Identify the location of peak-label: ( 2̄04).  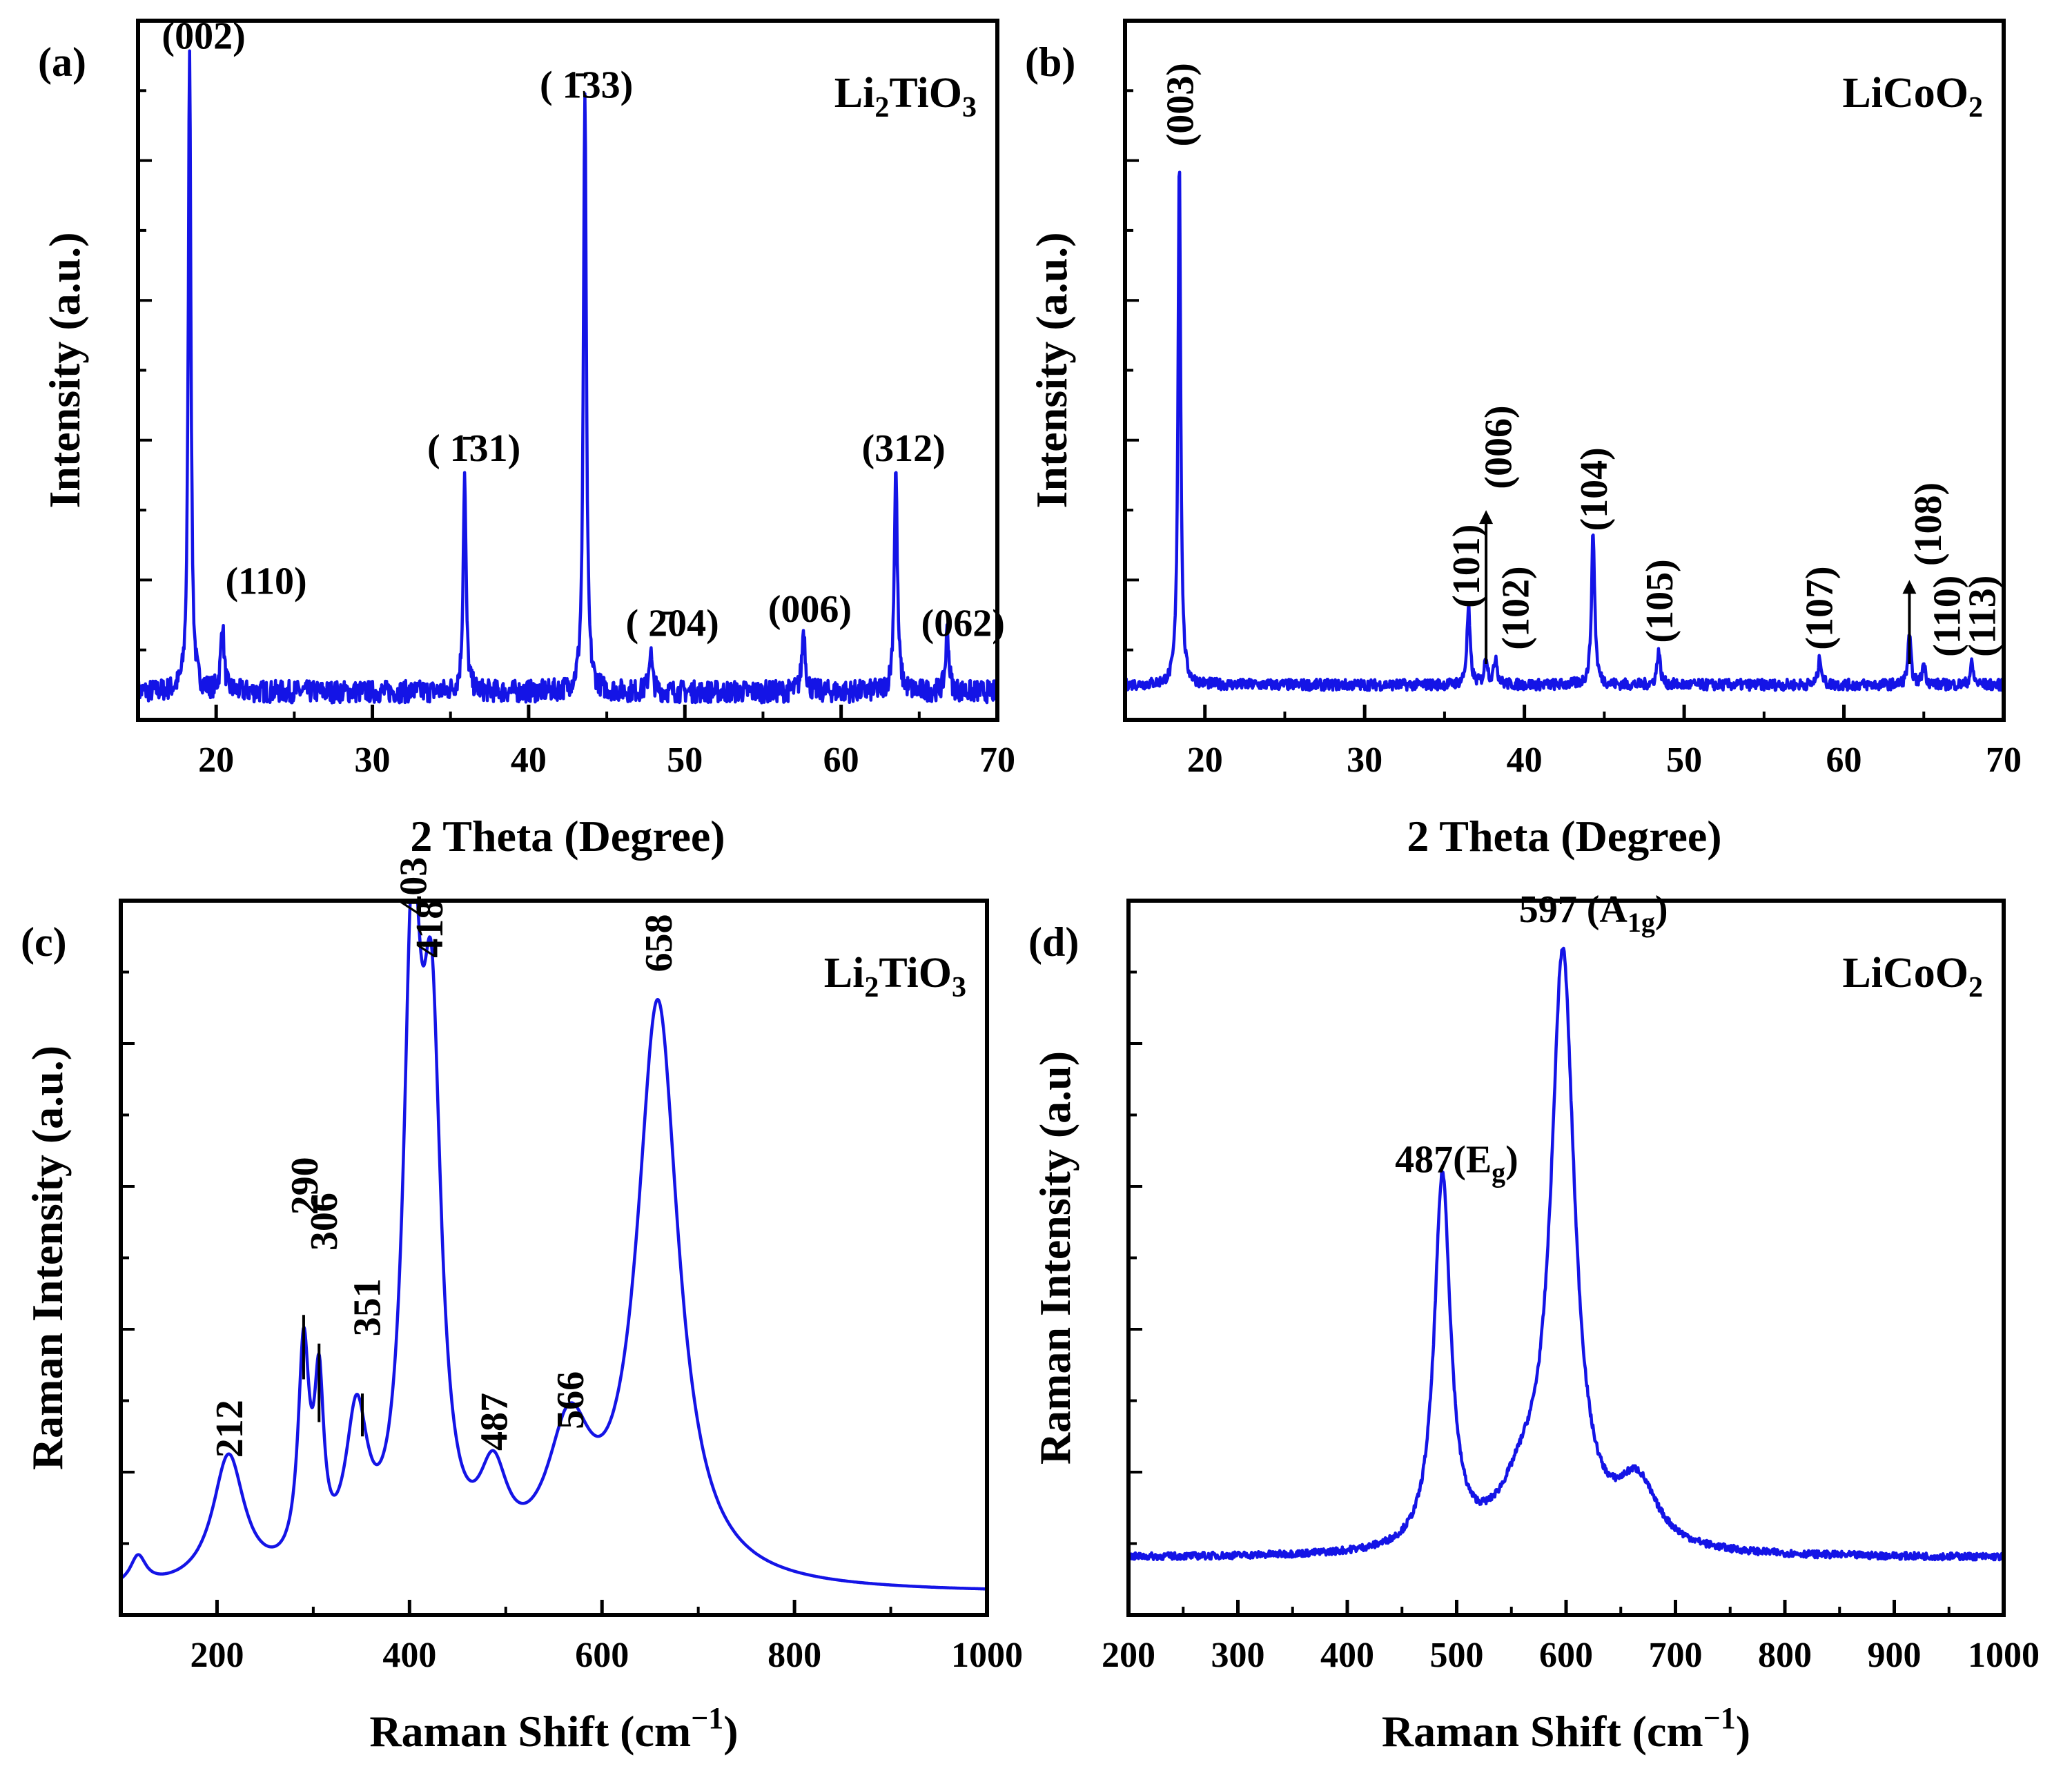
(672, 623).